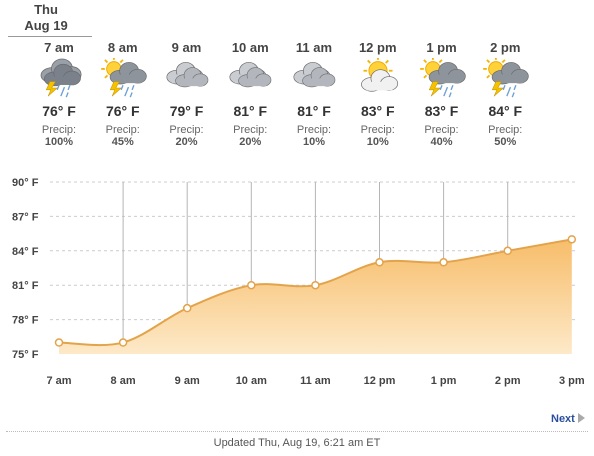 Image resolution: width=594 pixels, height=456 pixels. Describe the element at coordinates (122, 142) in the screenshot. I see `precip-value: 45%` at that location.